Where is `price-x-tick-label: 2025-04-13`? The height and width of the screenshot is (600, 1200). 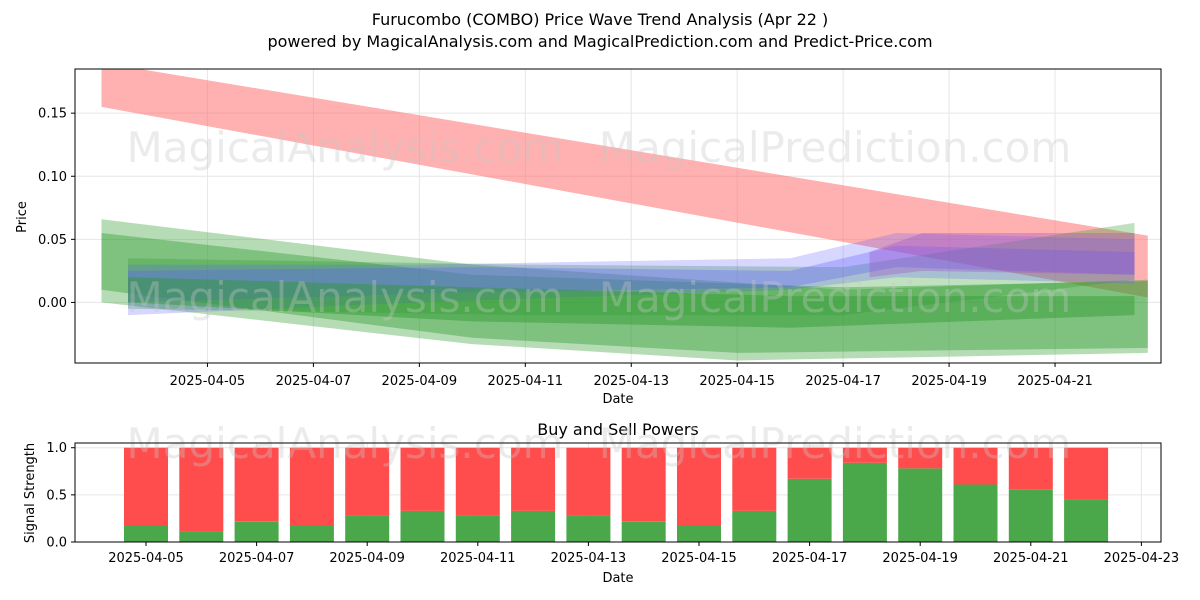
price-x-tick-label: 2025-04-13 is located at coordinates (631, 381).